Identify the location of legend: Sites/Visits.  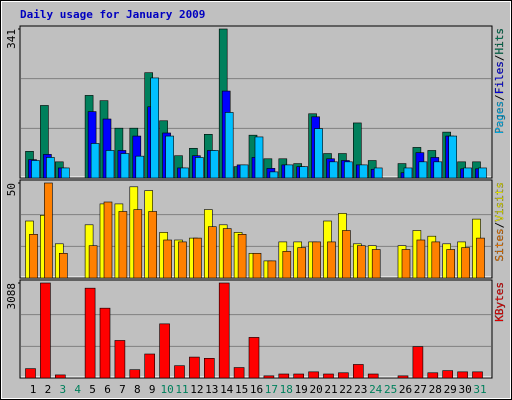
(499, 222).